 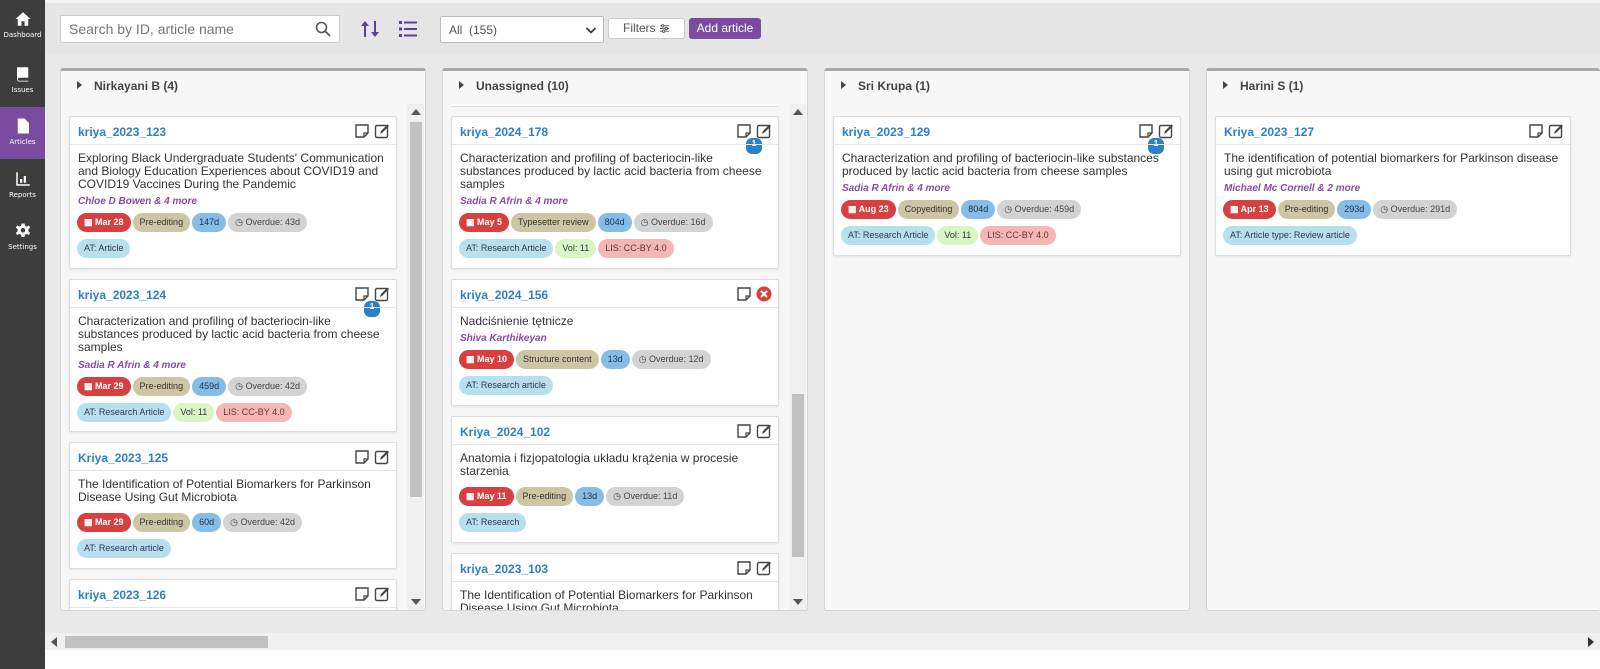 I want to click on horizontal-scrollbar, so click(x=822, y=641).